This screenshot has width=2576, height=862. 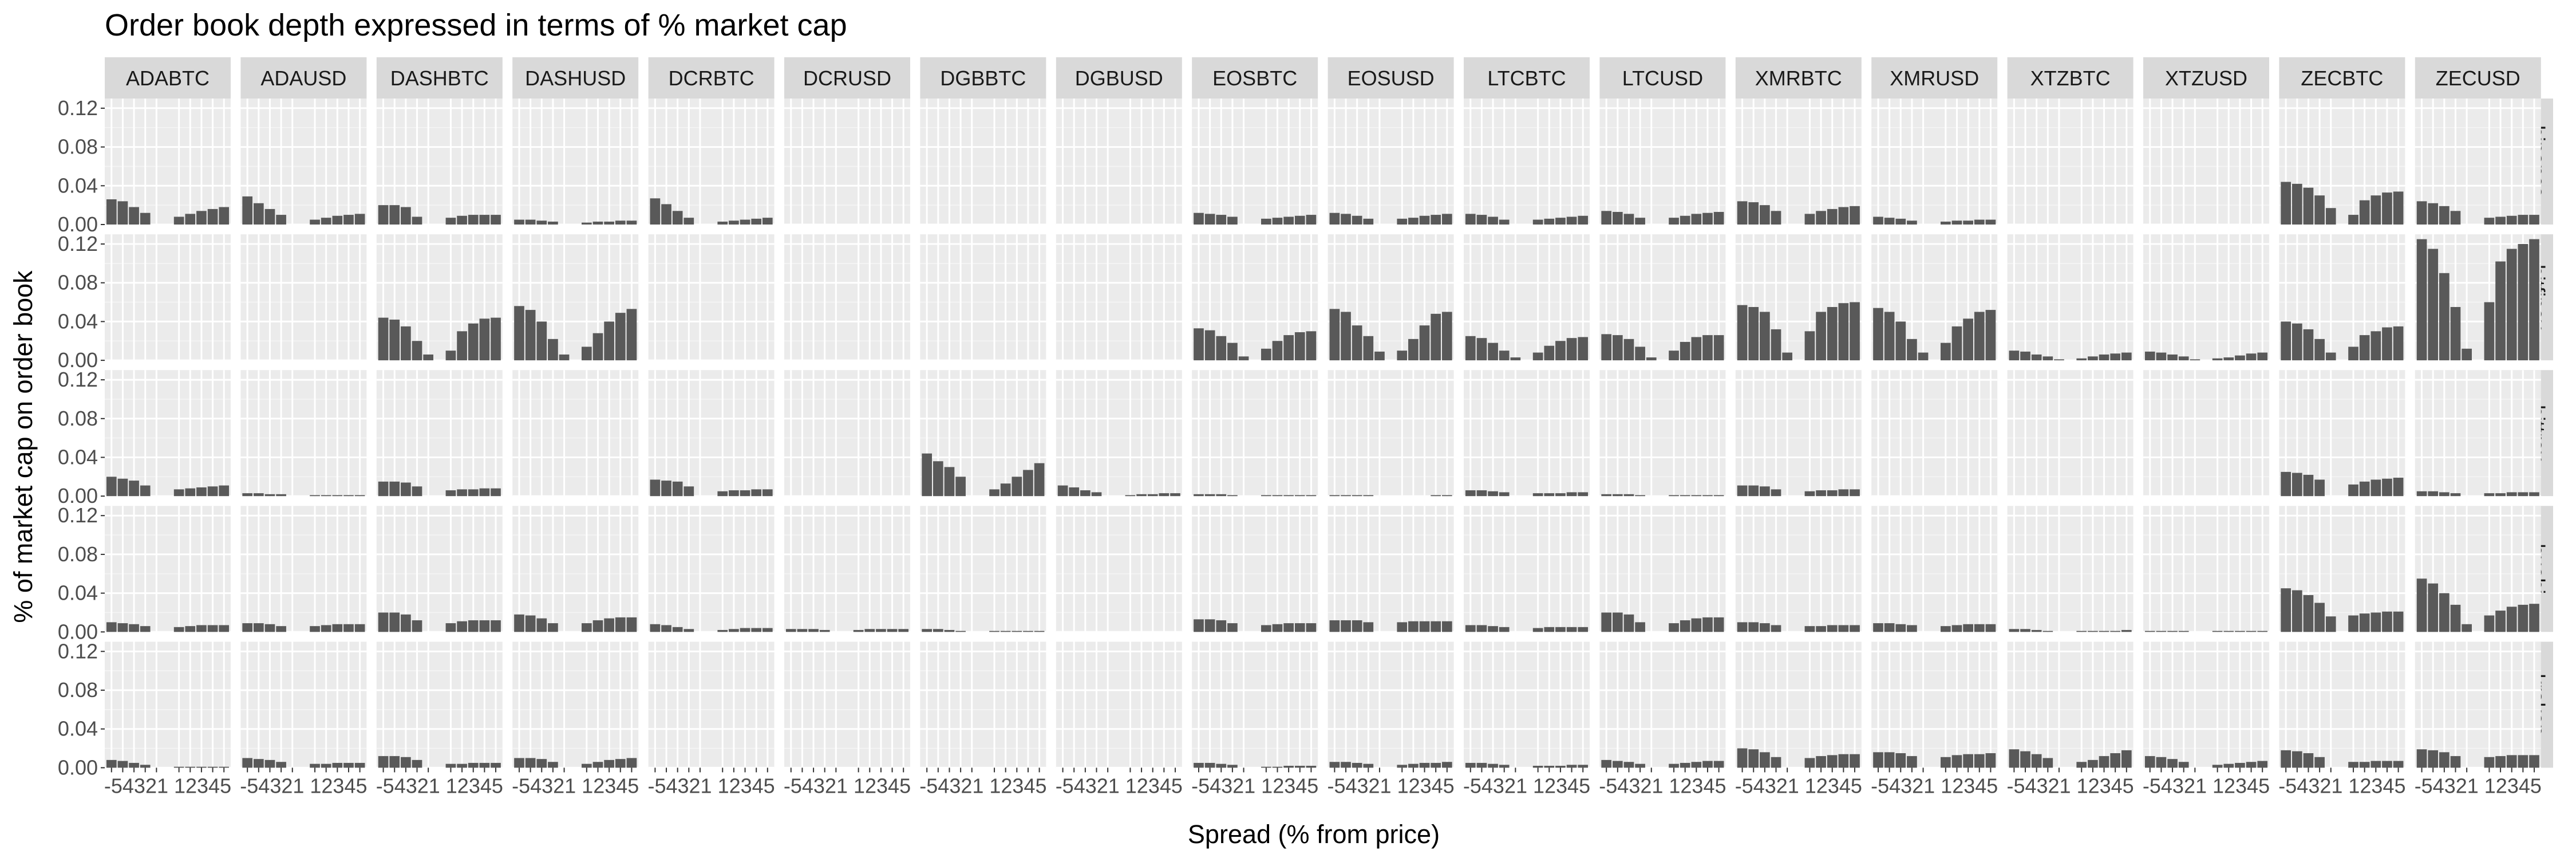 What do you see at coordinates (575, 78) in the screenshot?
I see `column-strip-label: DASHUSD` at bounding box center [575, 78].